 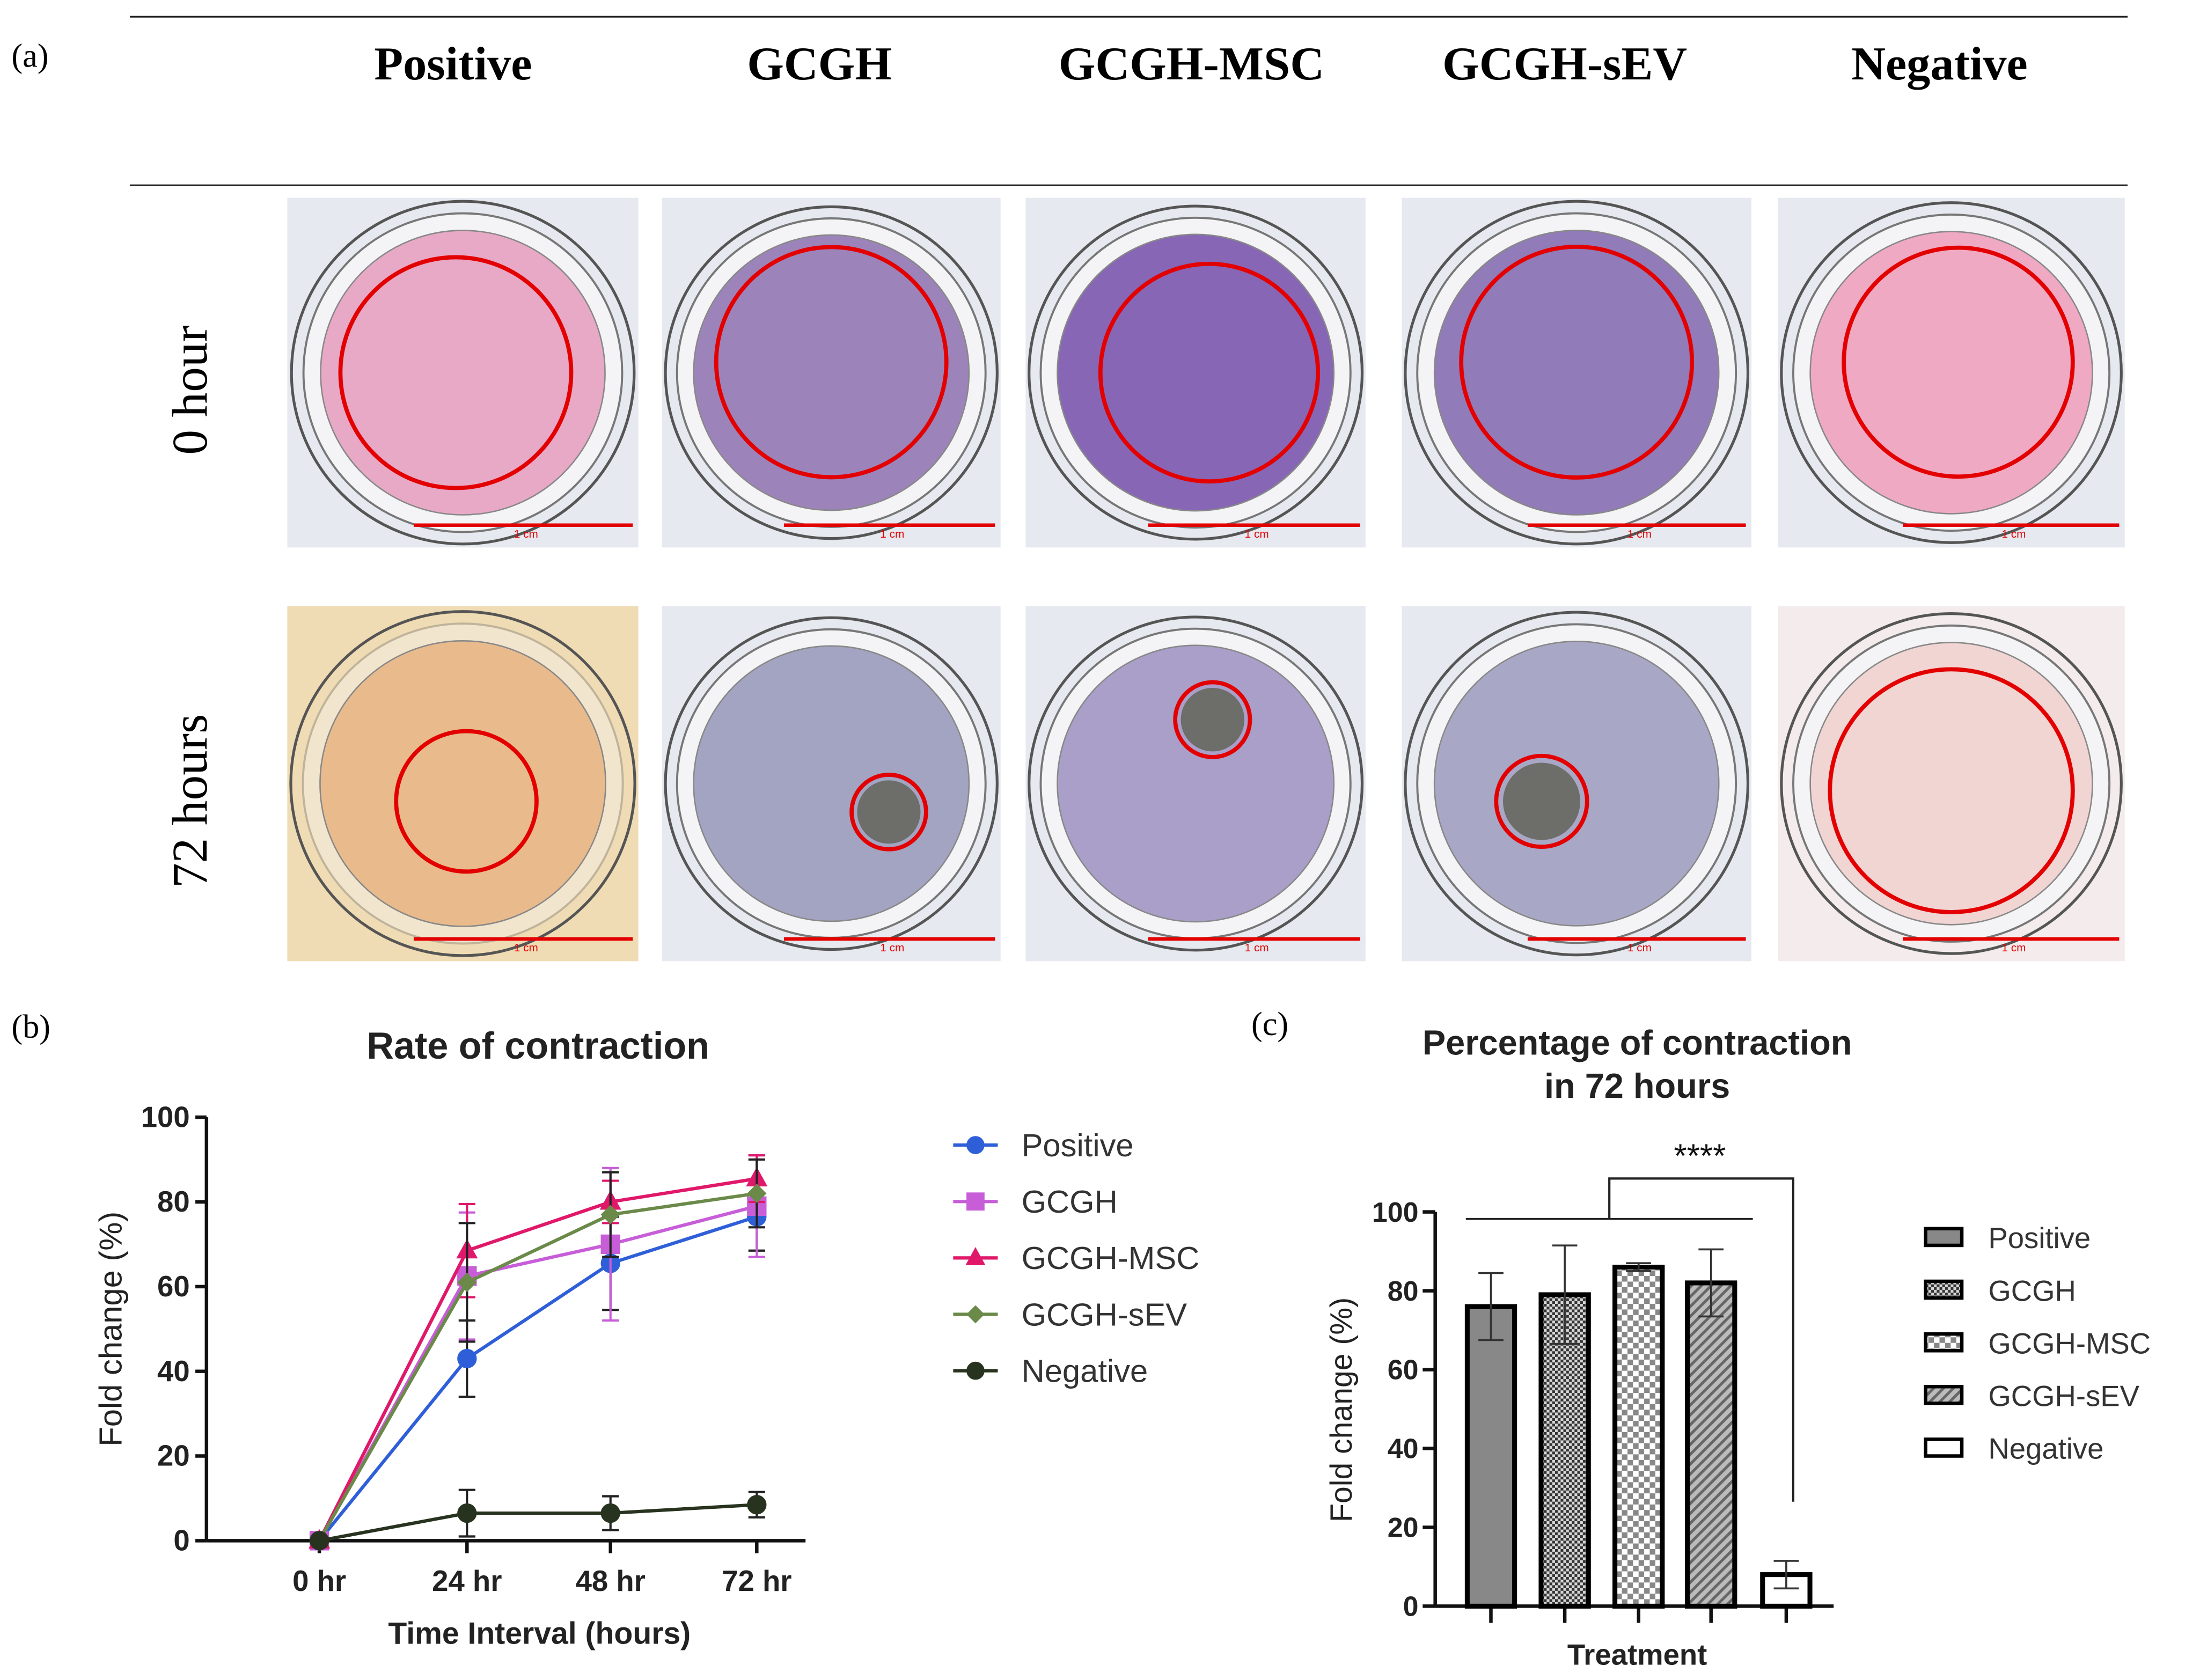 What do you see at coordinates (1637, 1085) in the screenshot?
I see `chart-title-line2: in 72 hours` at bounding box center [1637, 1085].